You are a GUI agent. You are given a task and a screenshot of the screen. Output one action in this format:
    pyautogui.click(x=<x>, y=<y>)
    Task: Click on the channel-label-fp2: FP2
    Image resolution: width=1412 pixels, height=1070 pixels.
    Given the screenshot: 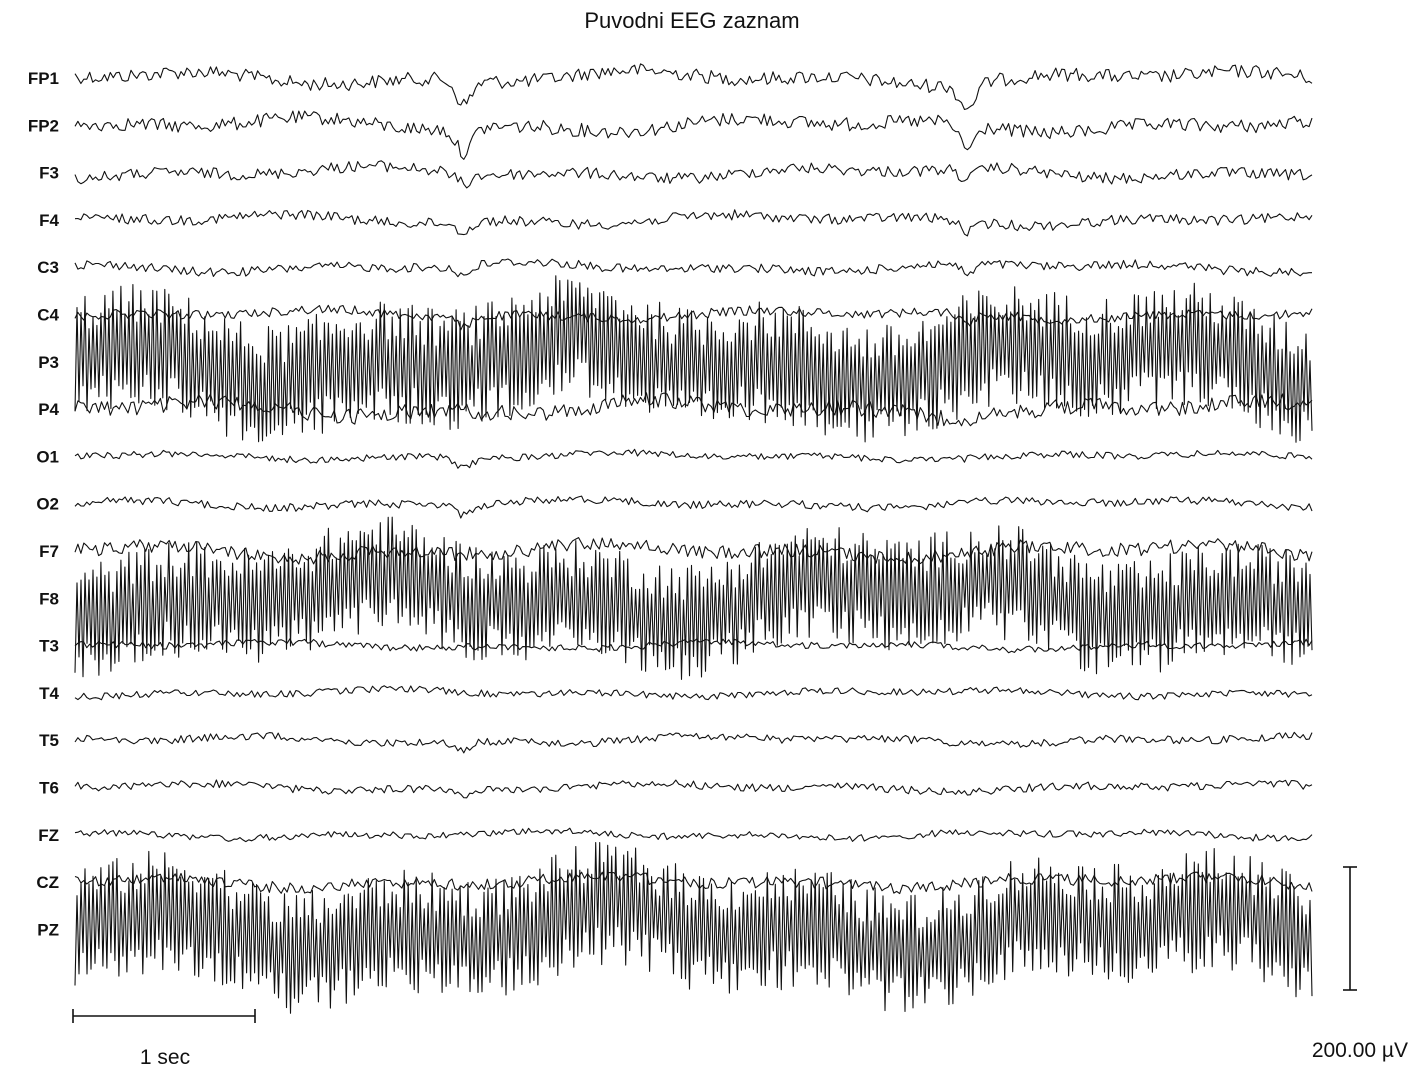 What is the action you would take?
    pyautogui.click(x=43, y=125)
    